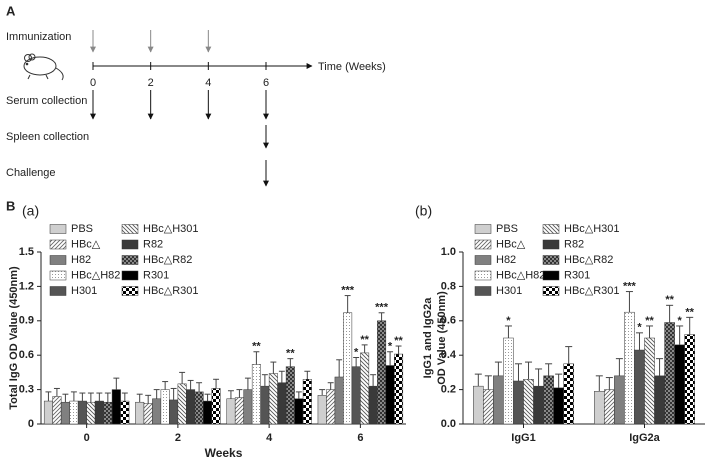  What do you see at coordinates (506, 260) in the screenshot?
I see `legend-label: H82` at bounding box center [506, 260].